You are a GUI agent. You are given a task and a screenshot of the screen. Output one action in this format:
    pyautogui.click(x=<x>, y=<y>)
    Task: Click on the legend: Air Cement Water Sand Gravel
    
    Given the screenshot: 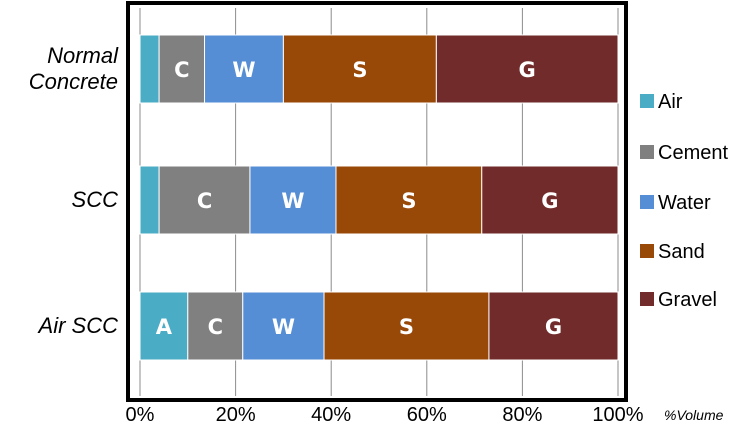 What is the action you would take?
    pyautogui.click(x=684, y=201)
    